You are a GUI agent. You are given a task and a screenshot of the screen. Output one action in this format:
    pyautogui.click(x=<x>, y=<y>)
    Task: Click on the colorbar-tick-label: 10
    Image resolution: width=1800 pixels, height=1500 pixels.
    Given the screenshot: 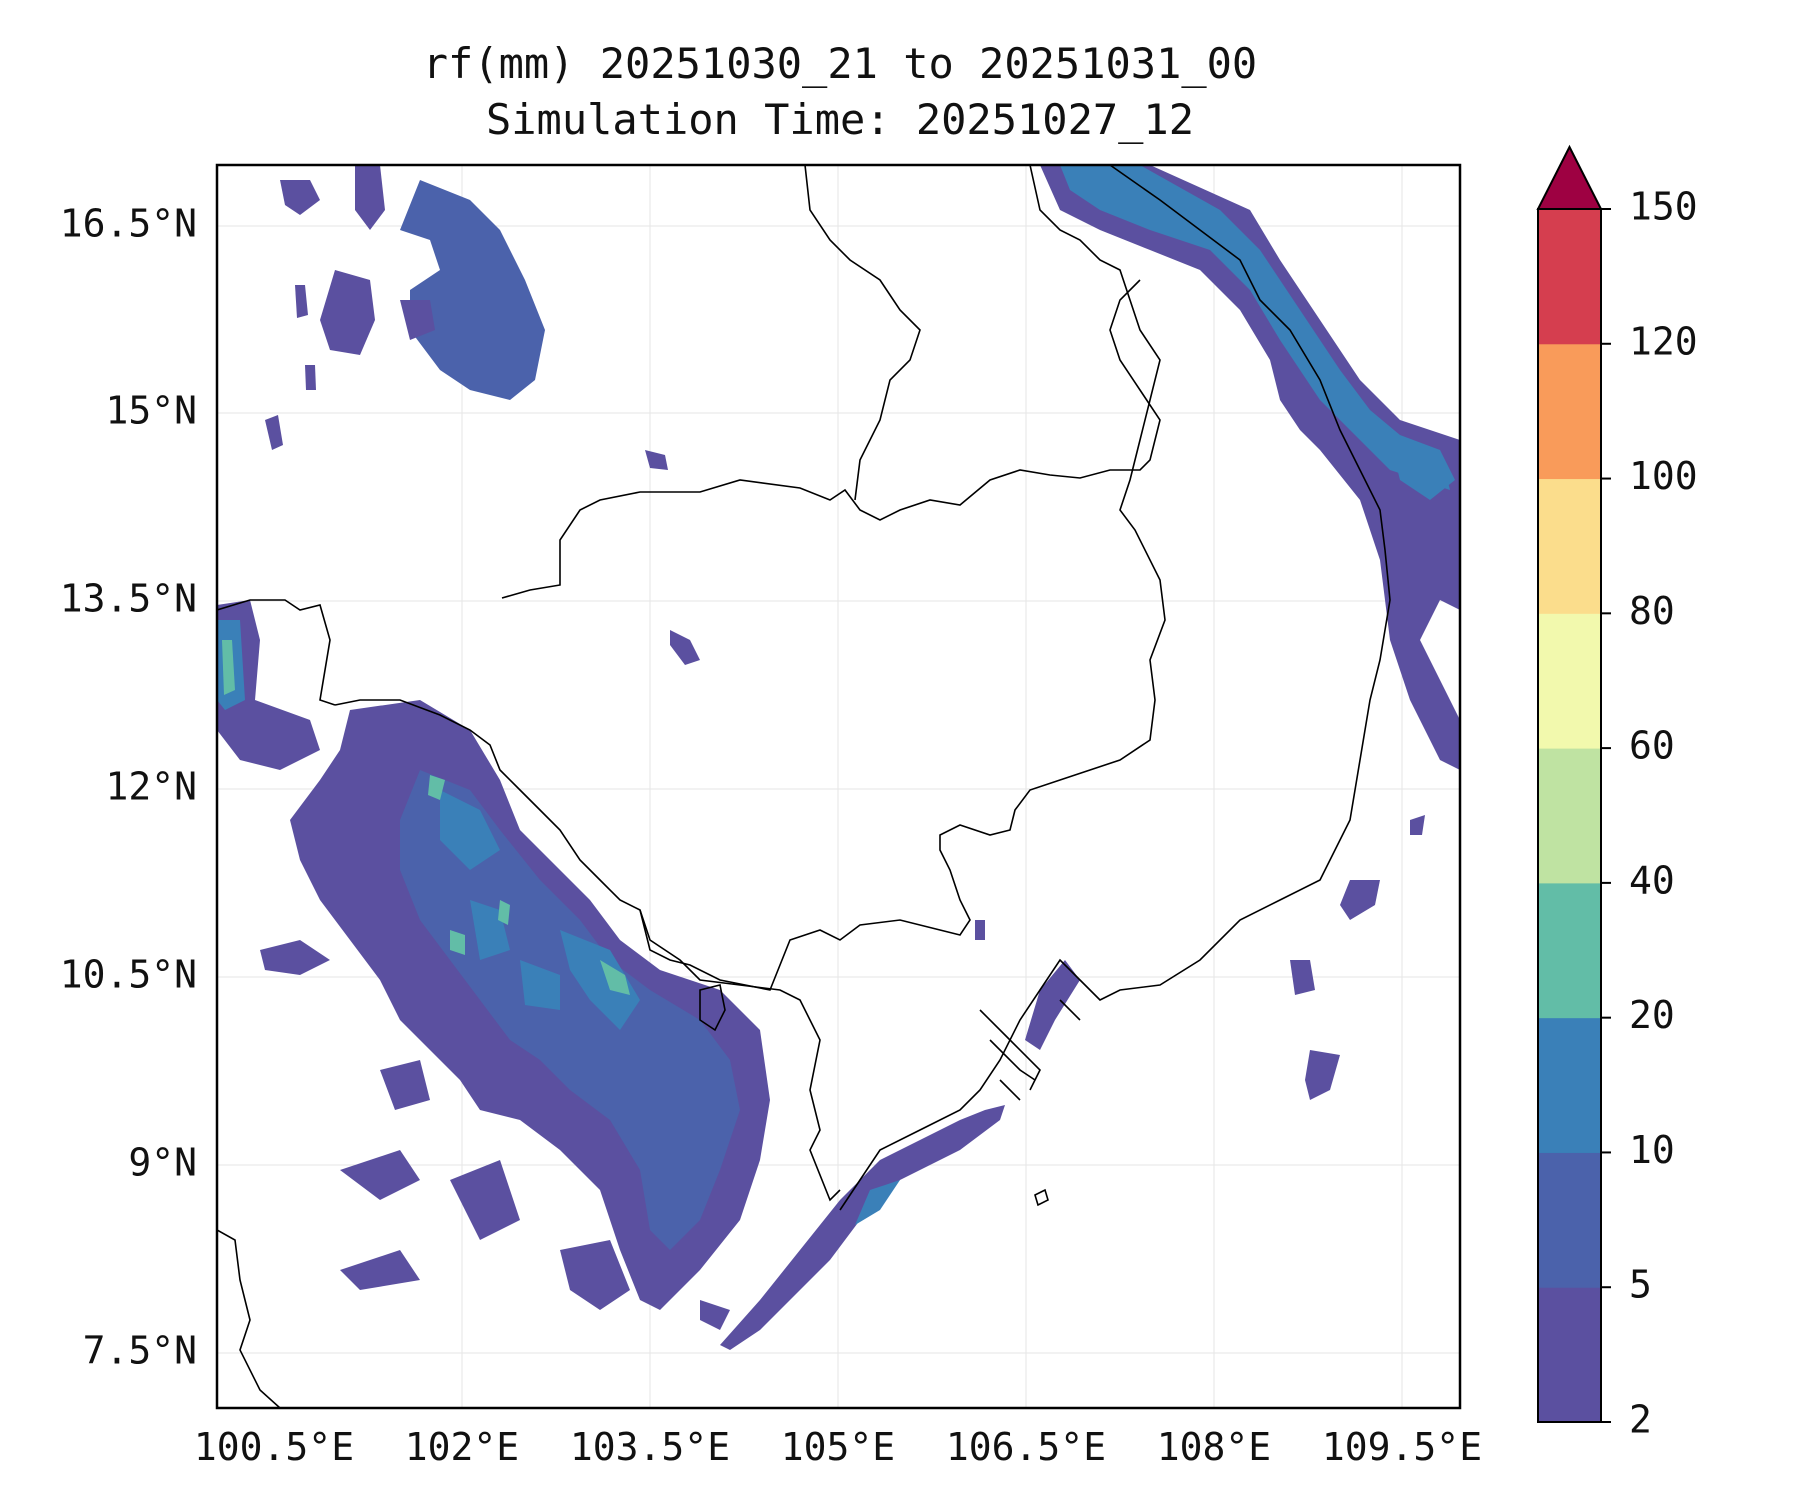 What is the action you would take?
    pyautogui.click(x=1652, y=1150)
    